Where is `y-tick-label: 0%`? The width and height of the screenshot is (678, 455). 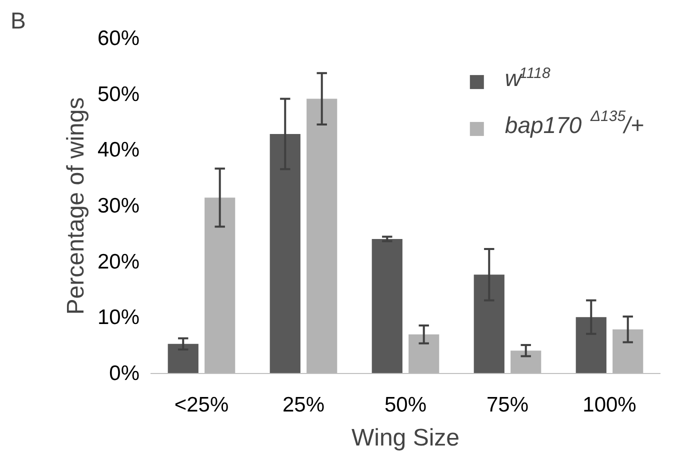 y-tick-label: 0% is located at coordinates (124, 373).